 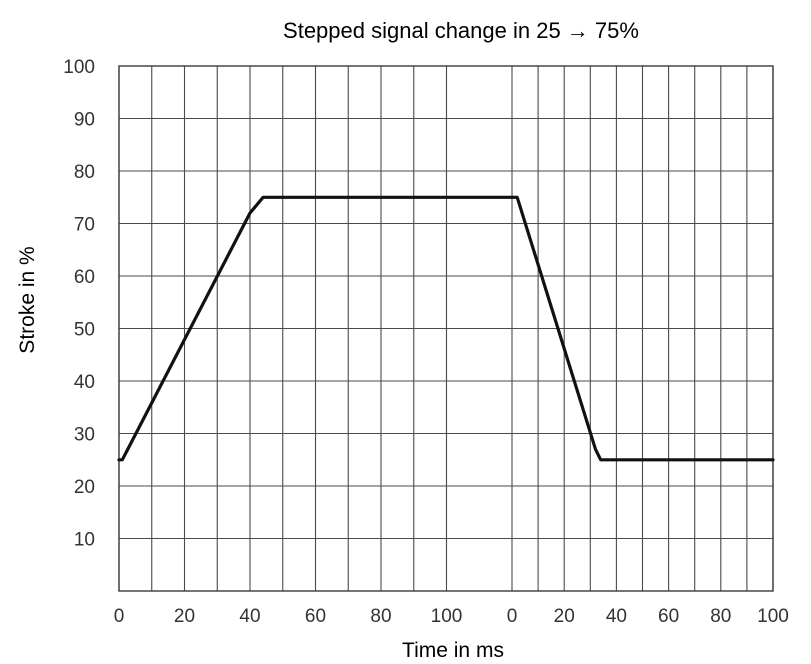 I want to click on y-tick-label: 50, so click(x=84, y=330).